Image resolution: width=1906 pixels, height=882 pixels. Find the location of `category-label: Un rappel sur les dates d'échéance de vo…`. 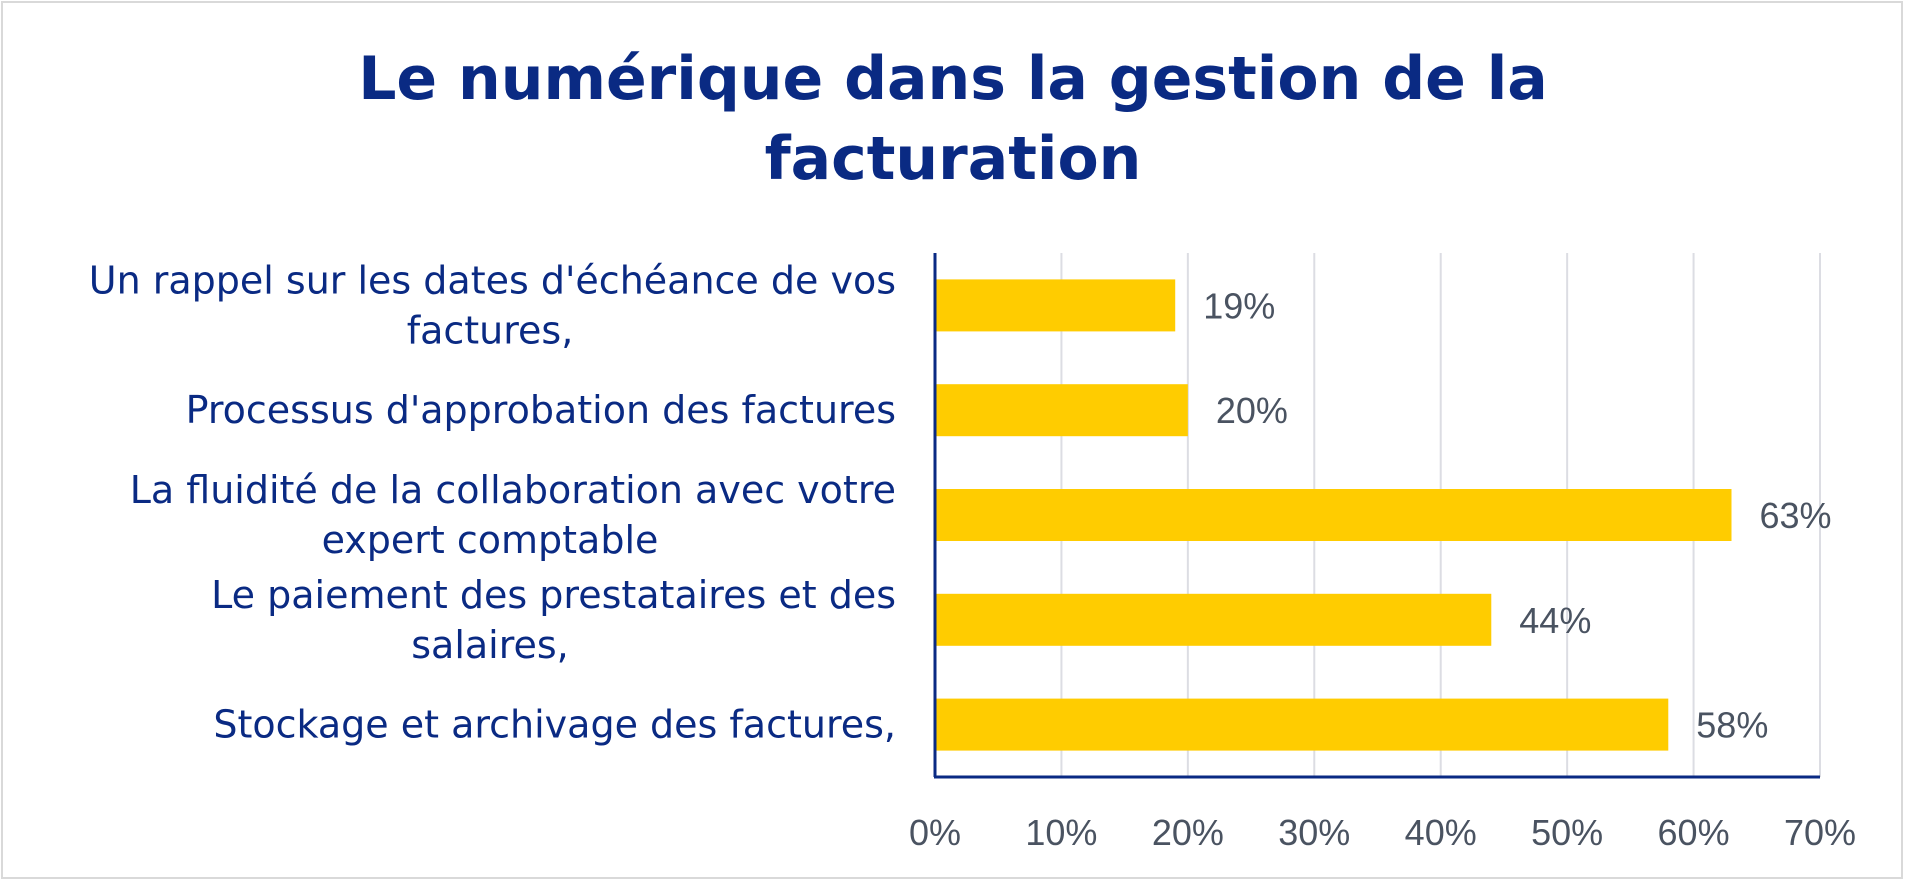

category-label: Un rappel sur les dates d'échéance de vo… is located at coordinates (492, 280).